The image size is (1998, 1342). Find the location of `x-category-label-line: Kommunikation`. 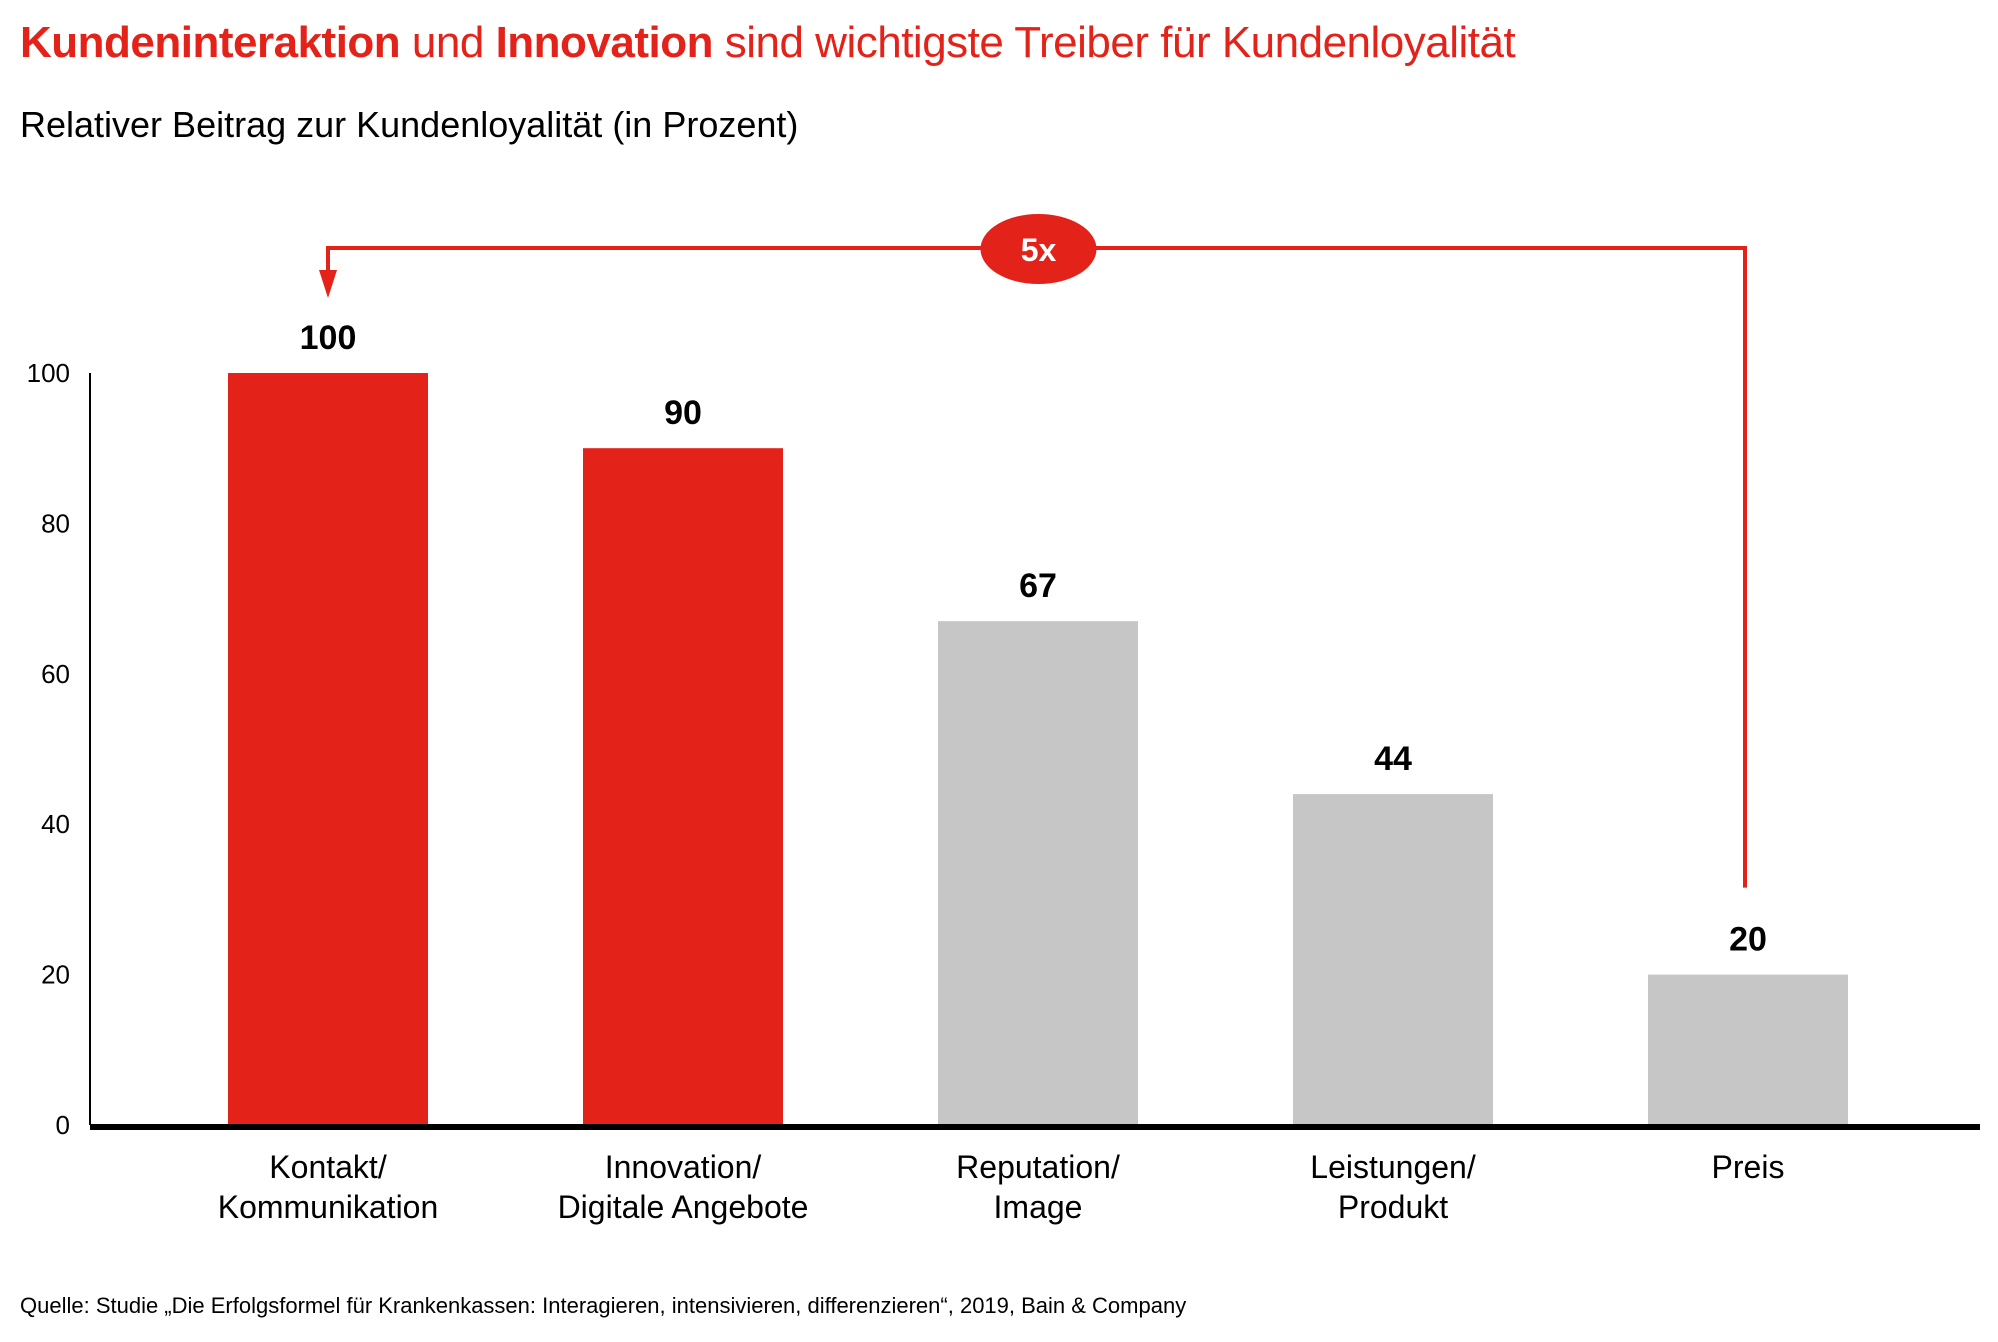

x-category-label-line: Kommunikation is located at coordinates (328, 1207).